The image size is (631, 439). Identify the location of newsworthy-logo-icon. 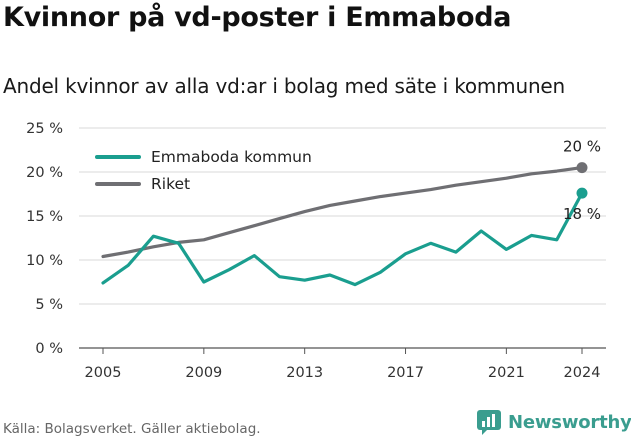
(489, 422).